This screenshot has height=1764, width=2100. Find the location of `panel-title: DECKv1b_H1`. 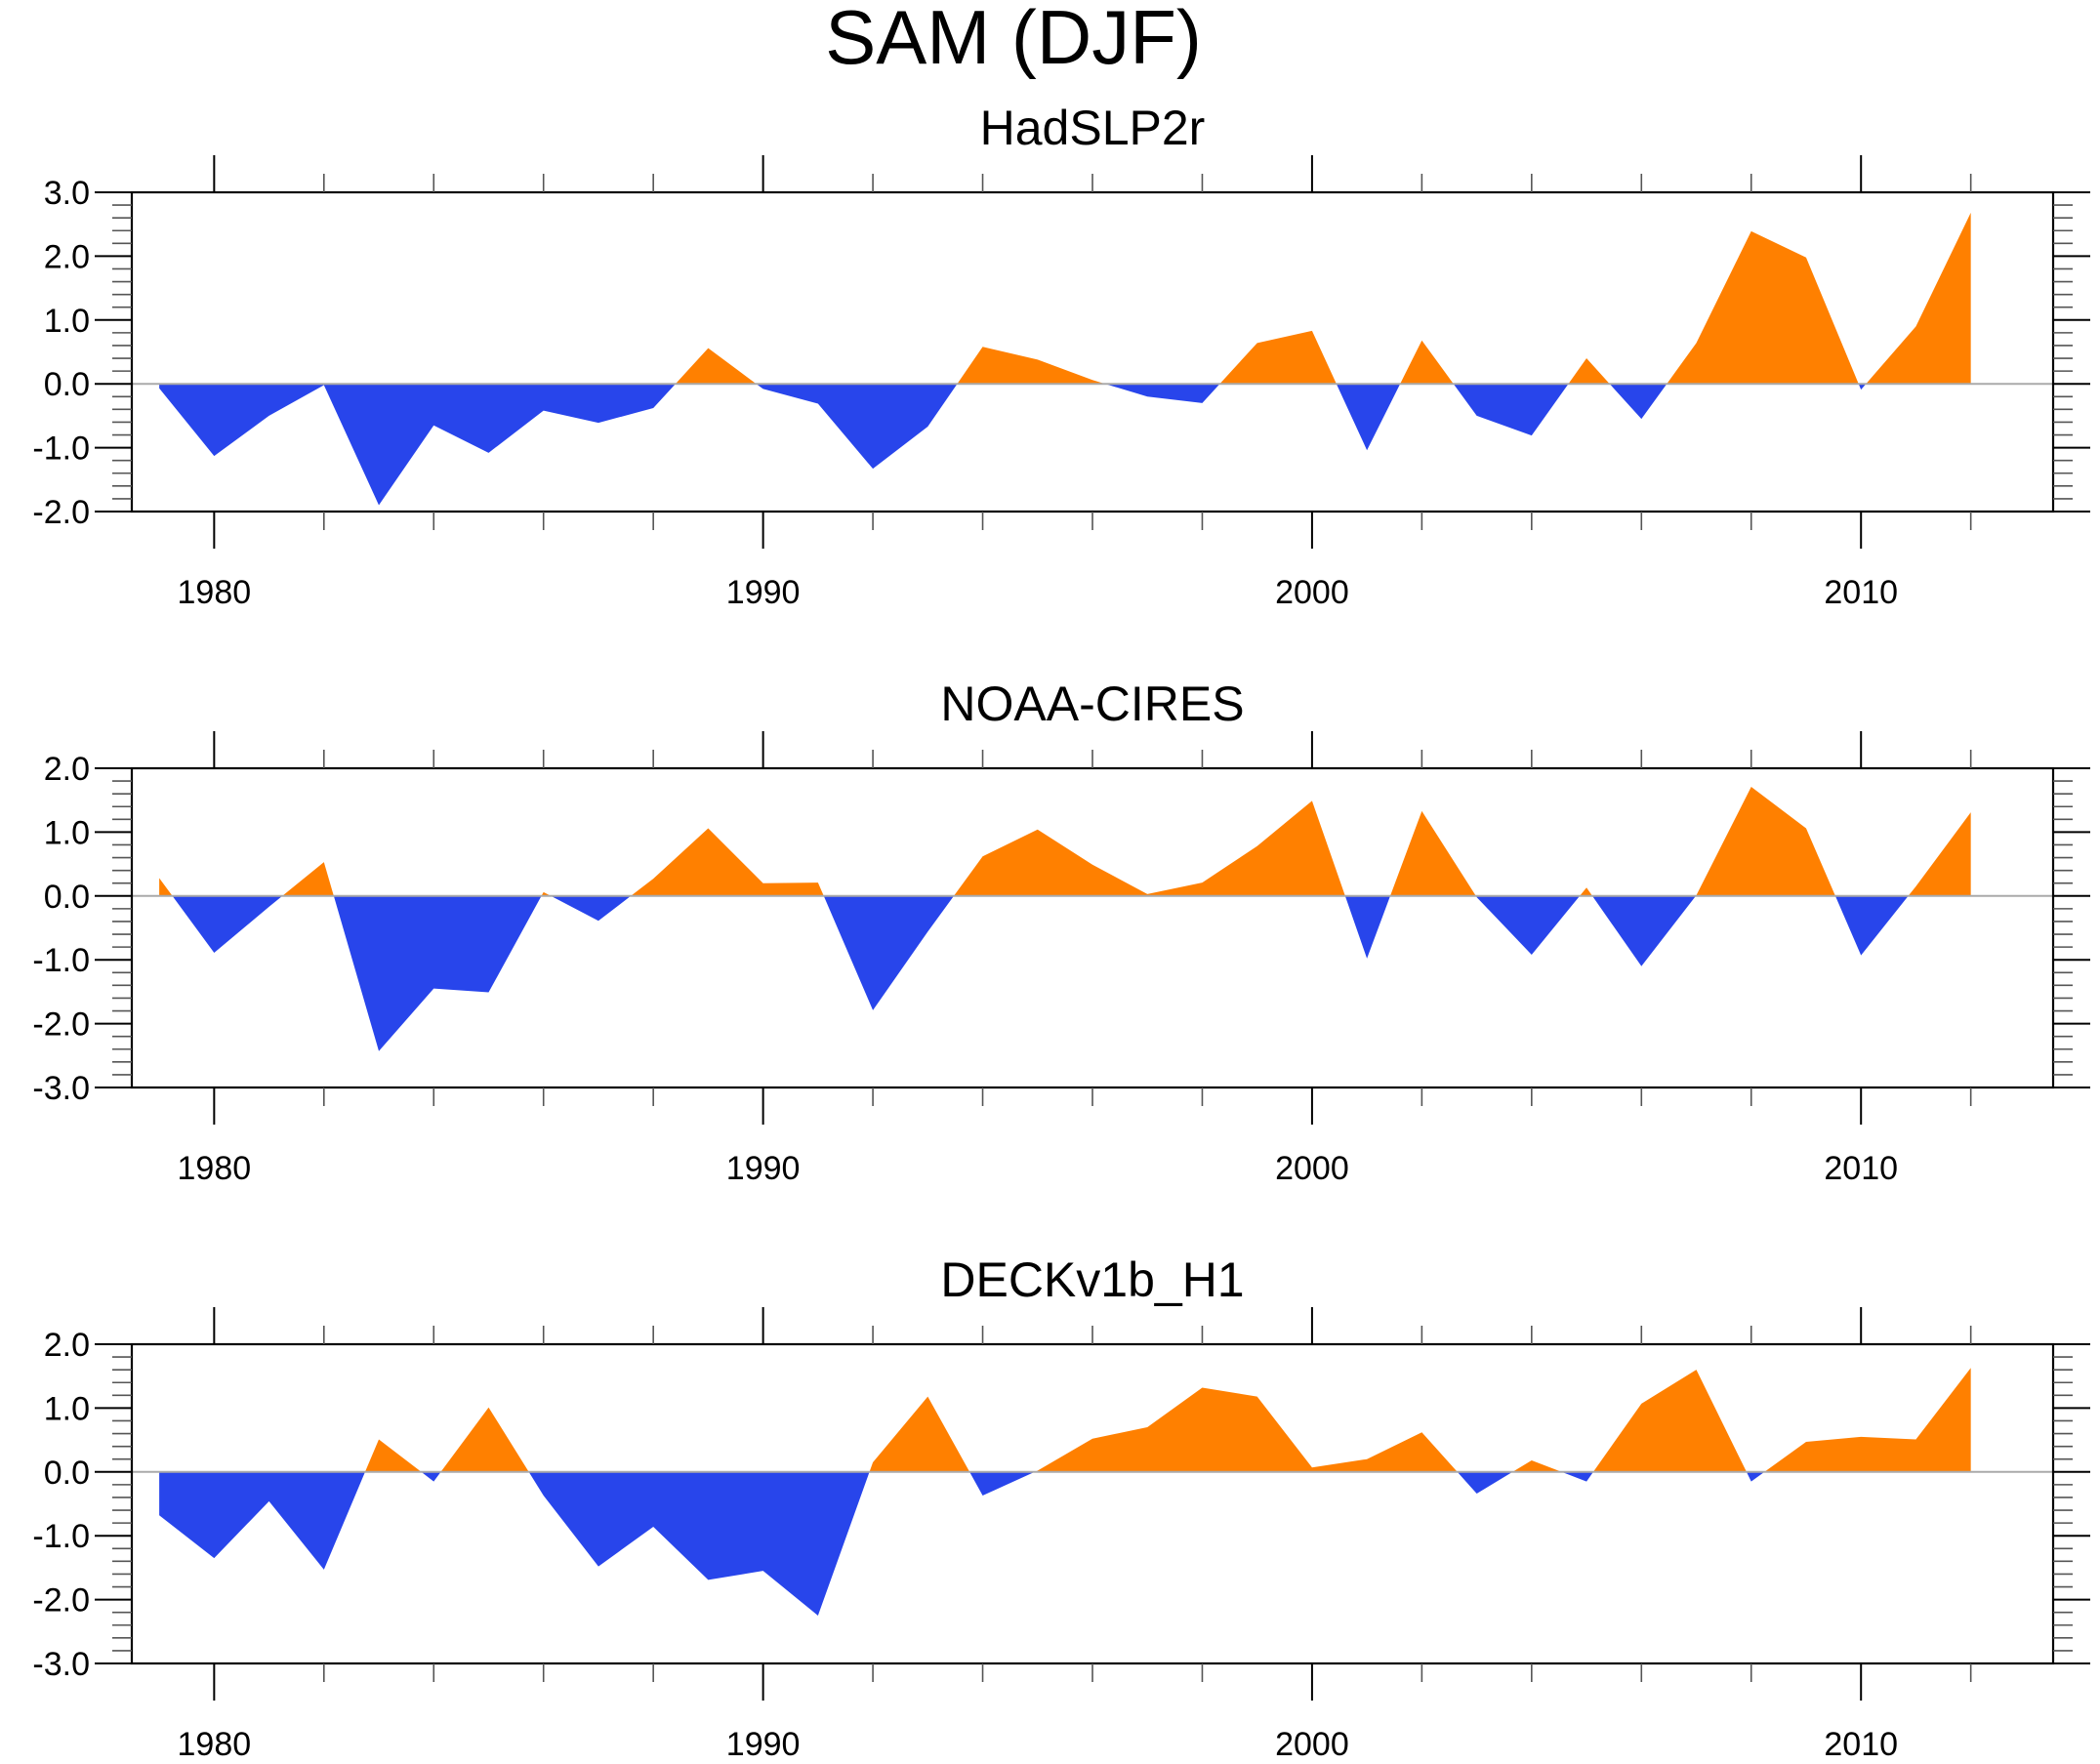

panel-title: DECKv1b_H1 is located at coordinates (1092, 1280).